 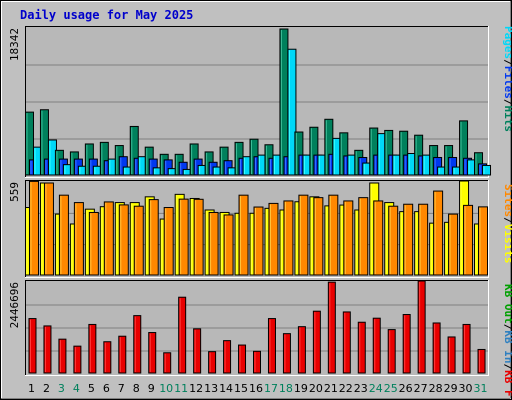 I want to click on day-label-17: 17, so click(x=271, y=388).